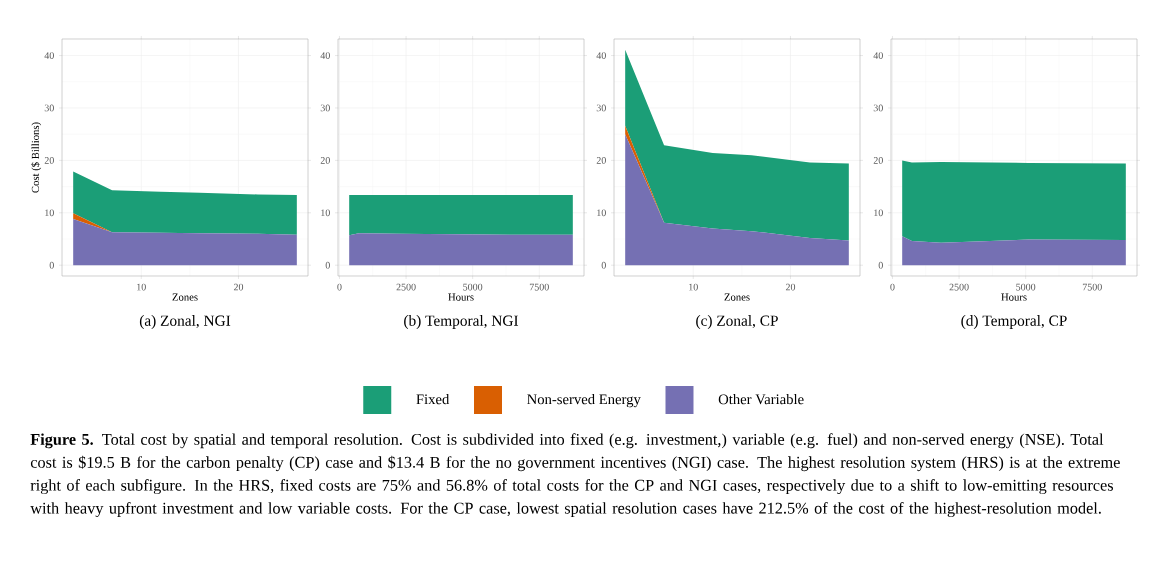  What do you see at coordinates (461, 322) in the screenshot?
I see `text: (b) Temporal, NGI` at bounding box center [461, 322].